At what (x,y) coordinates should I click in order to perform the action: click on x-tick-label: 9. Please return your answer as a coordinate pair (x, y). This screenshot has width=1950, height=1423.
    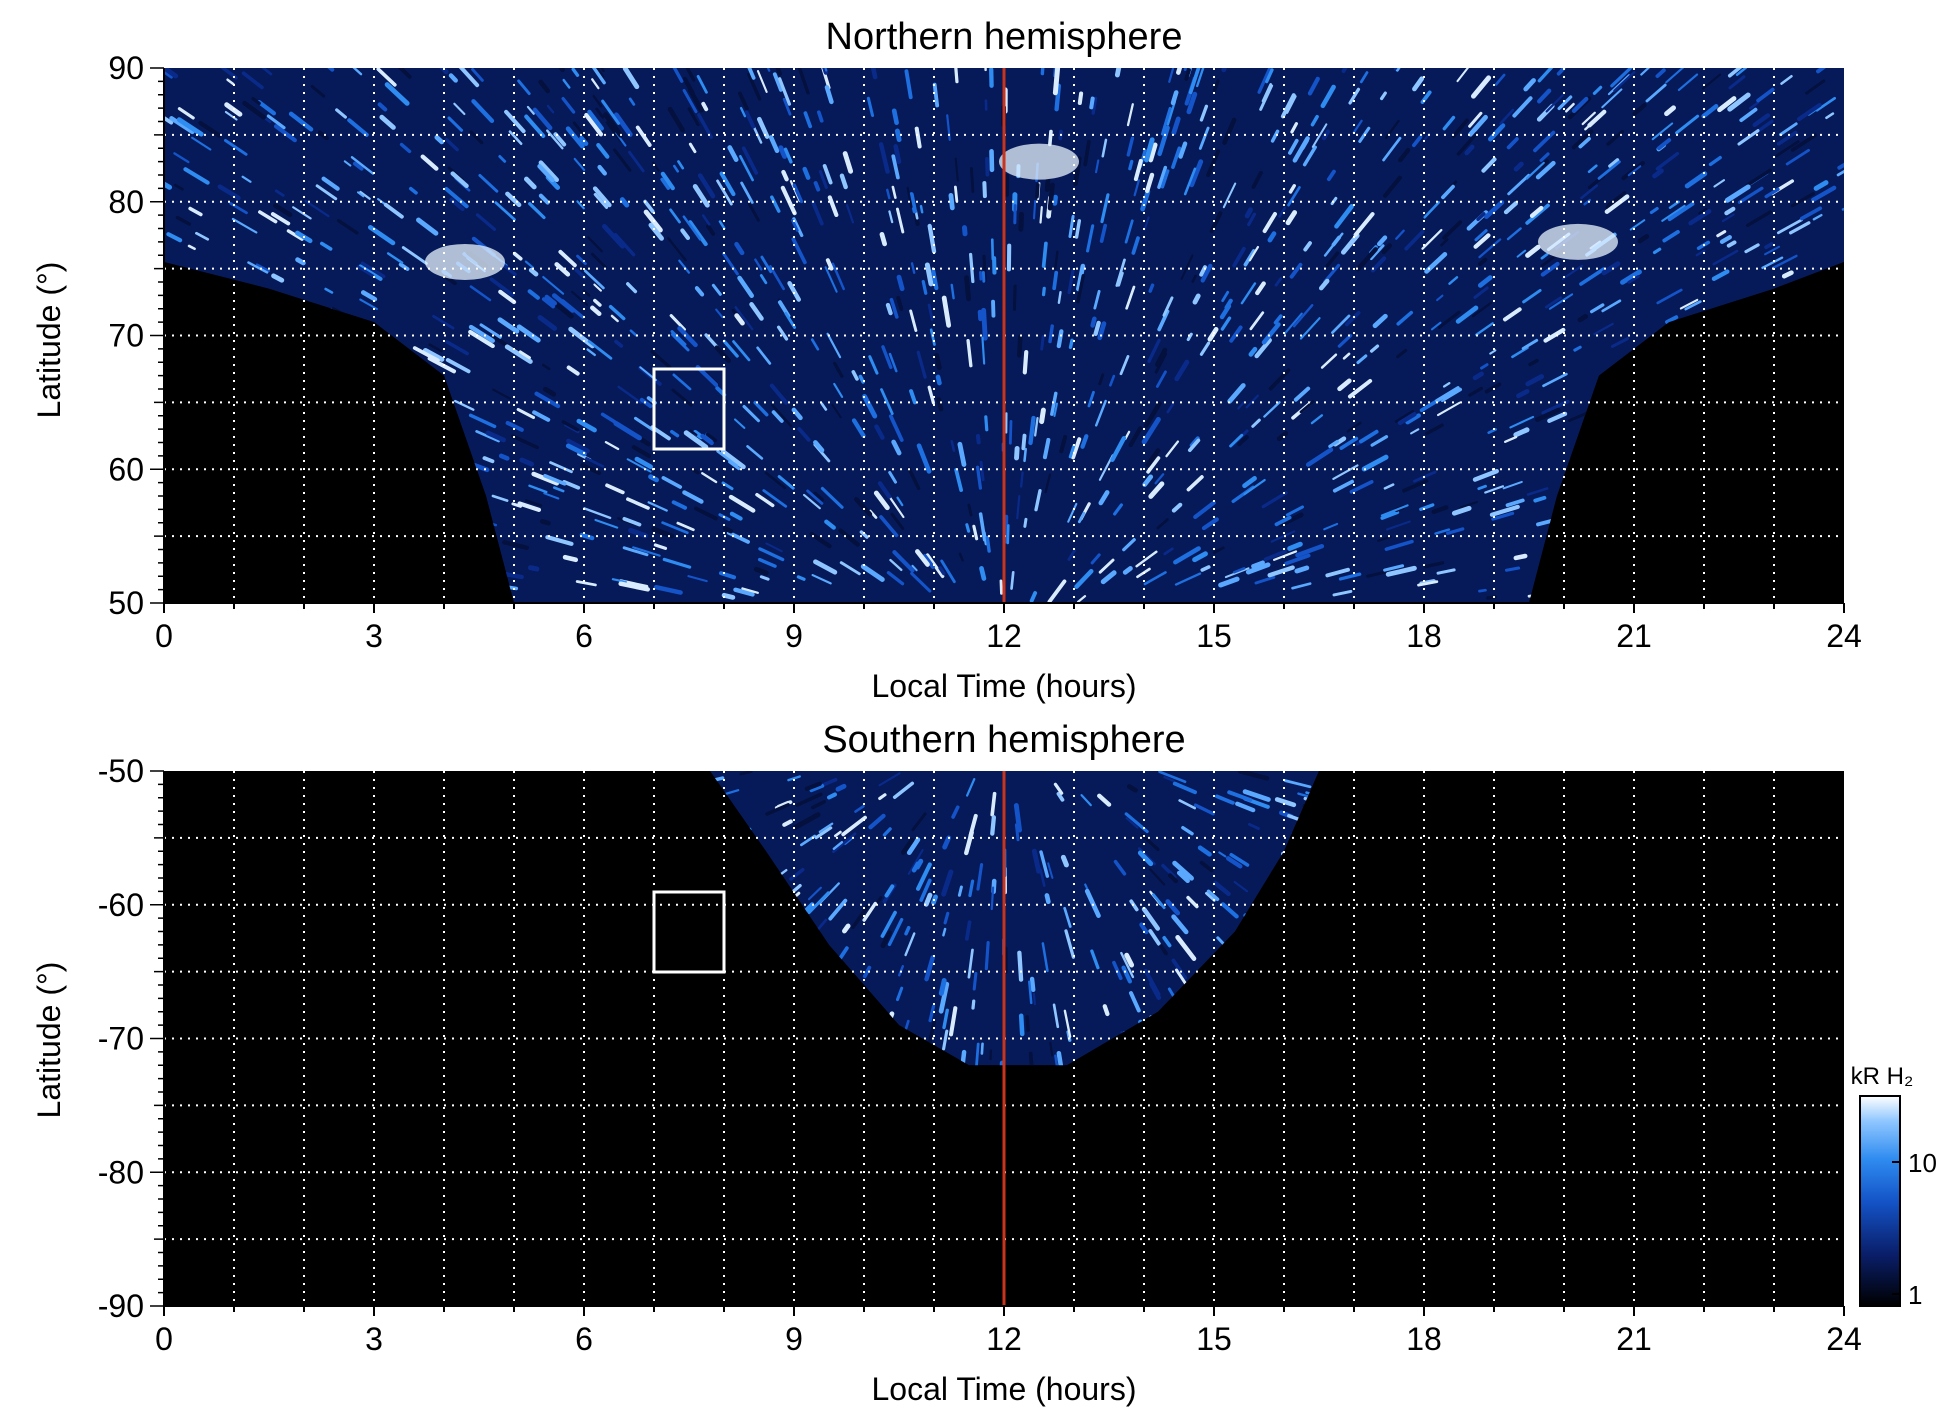
    Looking at the image, I should click on (794, 1339).